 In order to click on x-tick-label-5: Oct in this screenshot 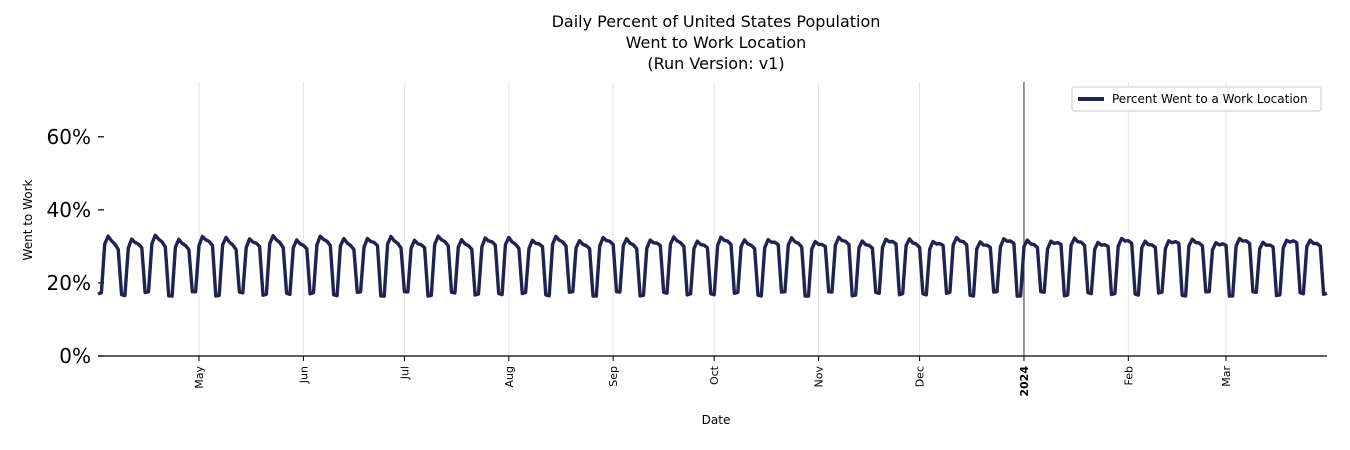, I will do `click(714, 375)`.